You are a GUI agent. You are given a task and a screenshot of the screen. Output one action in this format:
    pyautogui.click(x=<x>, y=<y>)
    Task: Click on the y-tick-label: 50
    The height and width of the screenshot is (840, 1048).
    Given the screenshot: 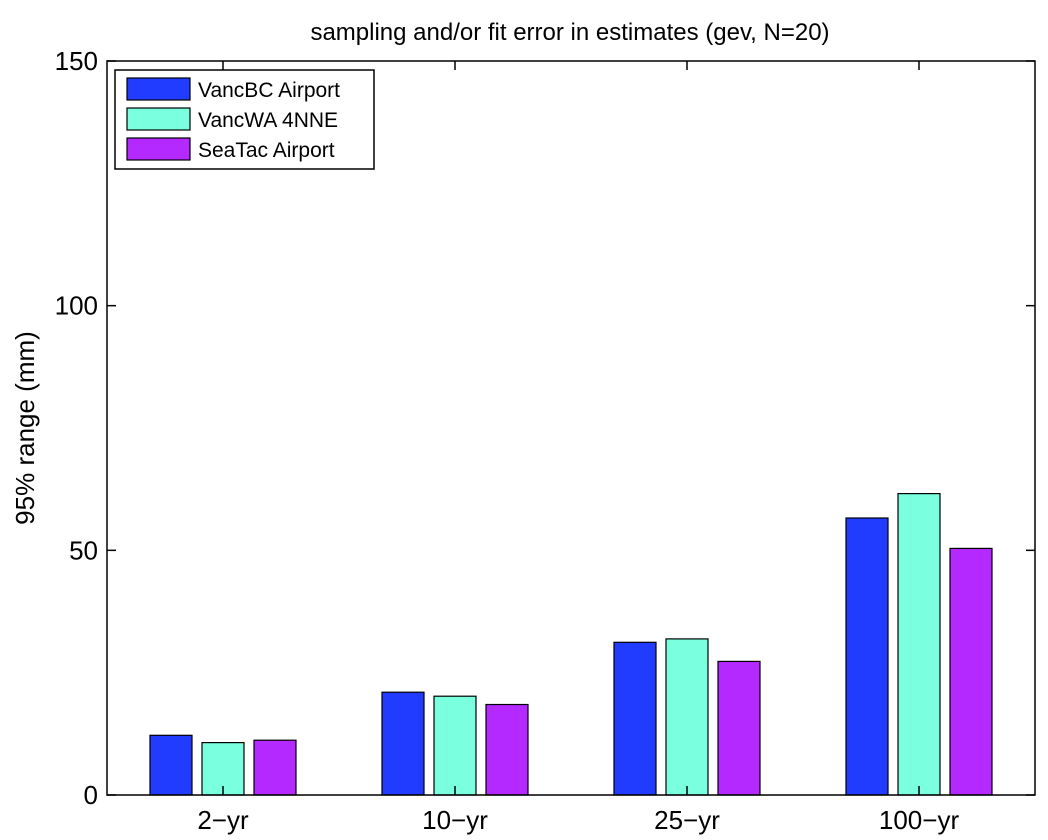 What is the action you would take?
    pyautogui.click(x=83, y=550)
    